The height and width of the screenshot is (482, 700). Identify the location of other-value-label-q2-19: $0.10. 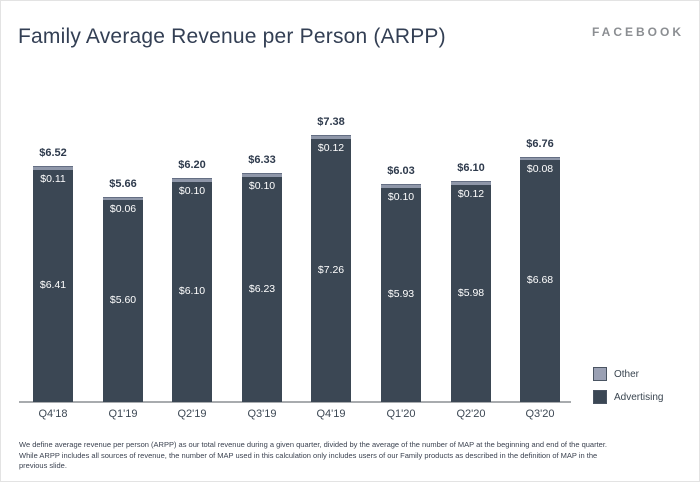
(192, 191).